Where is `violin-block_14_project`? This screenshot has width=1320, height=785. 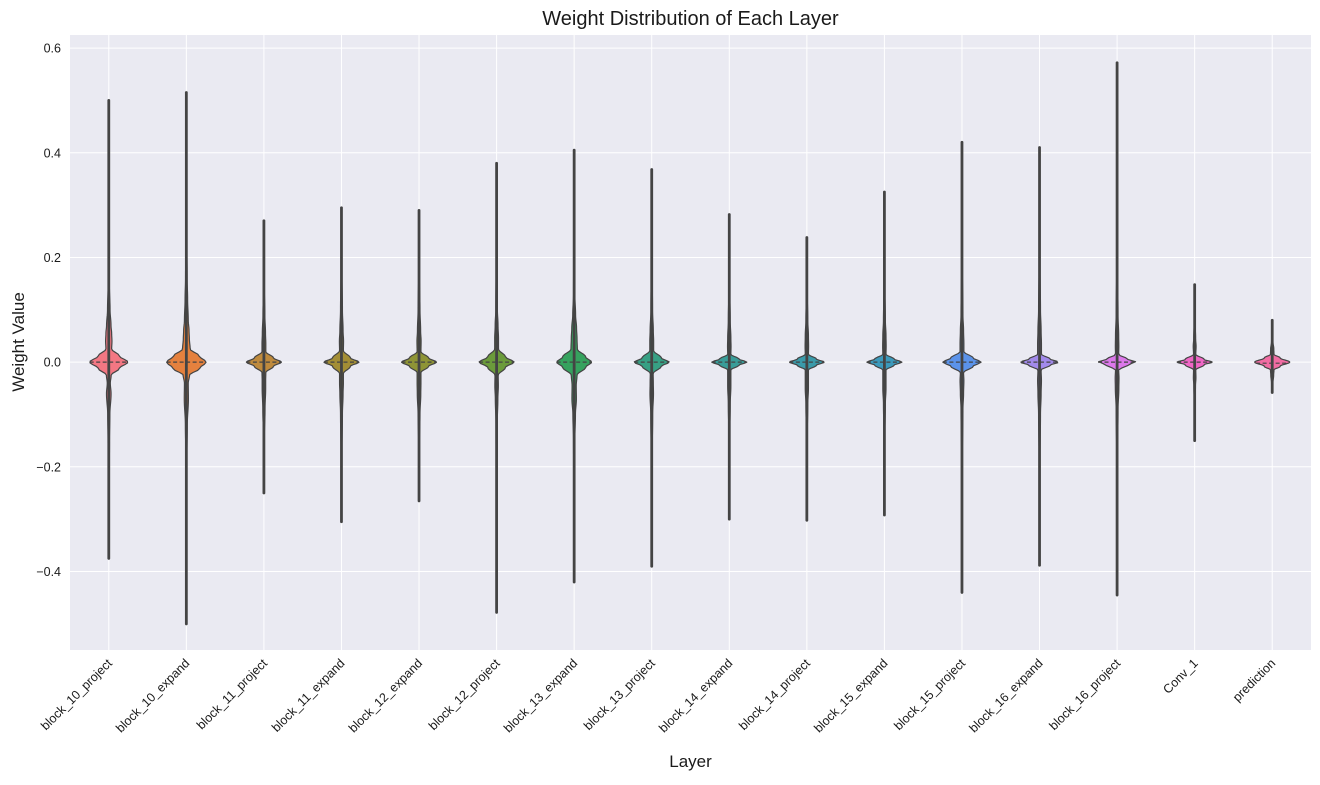 violin-block_14_project is located at coordinates (807, 379).